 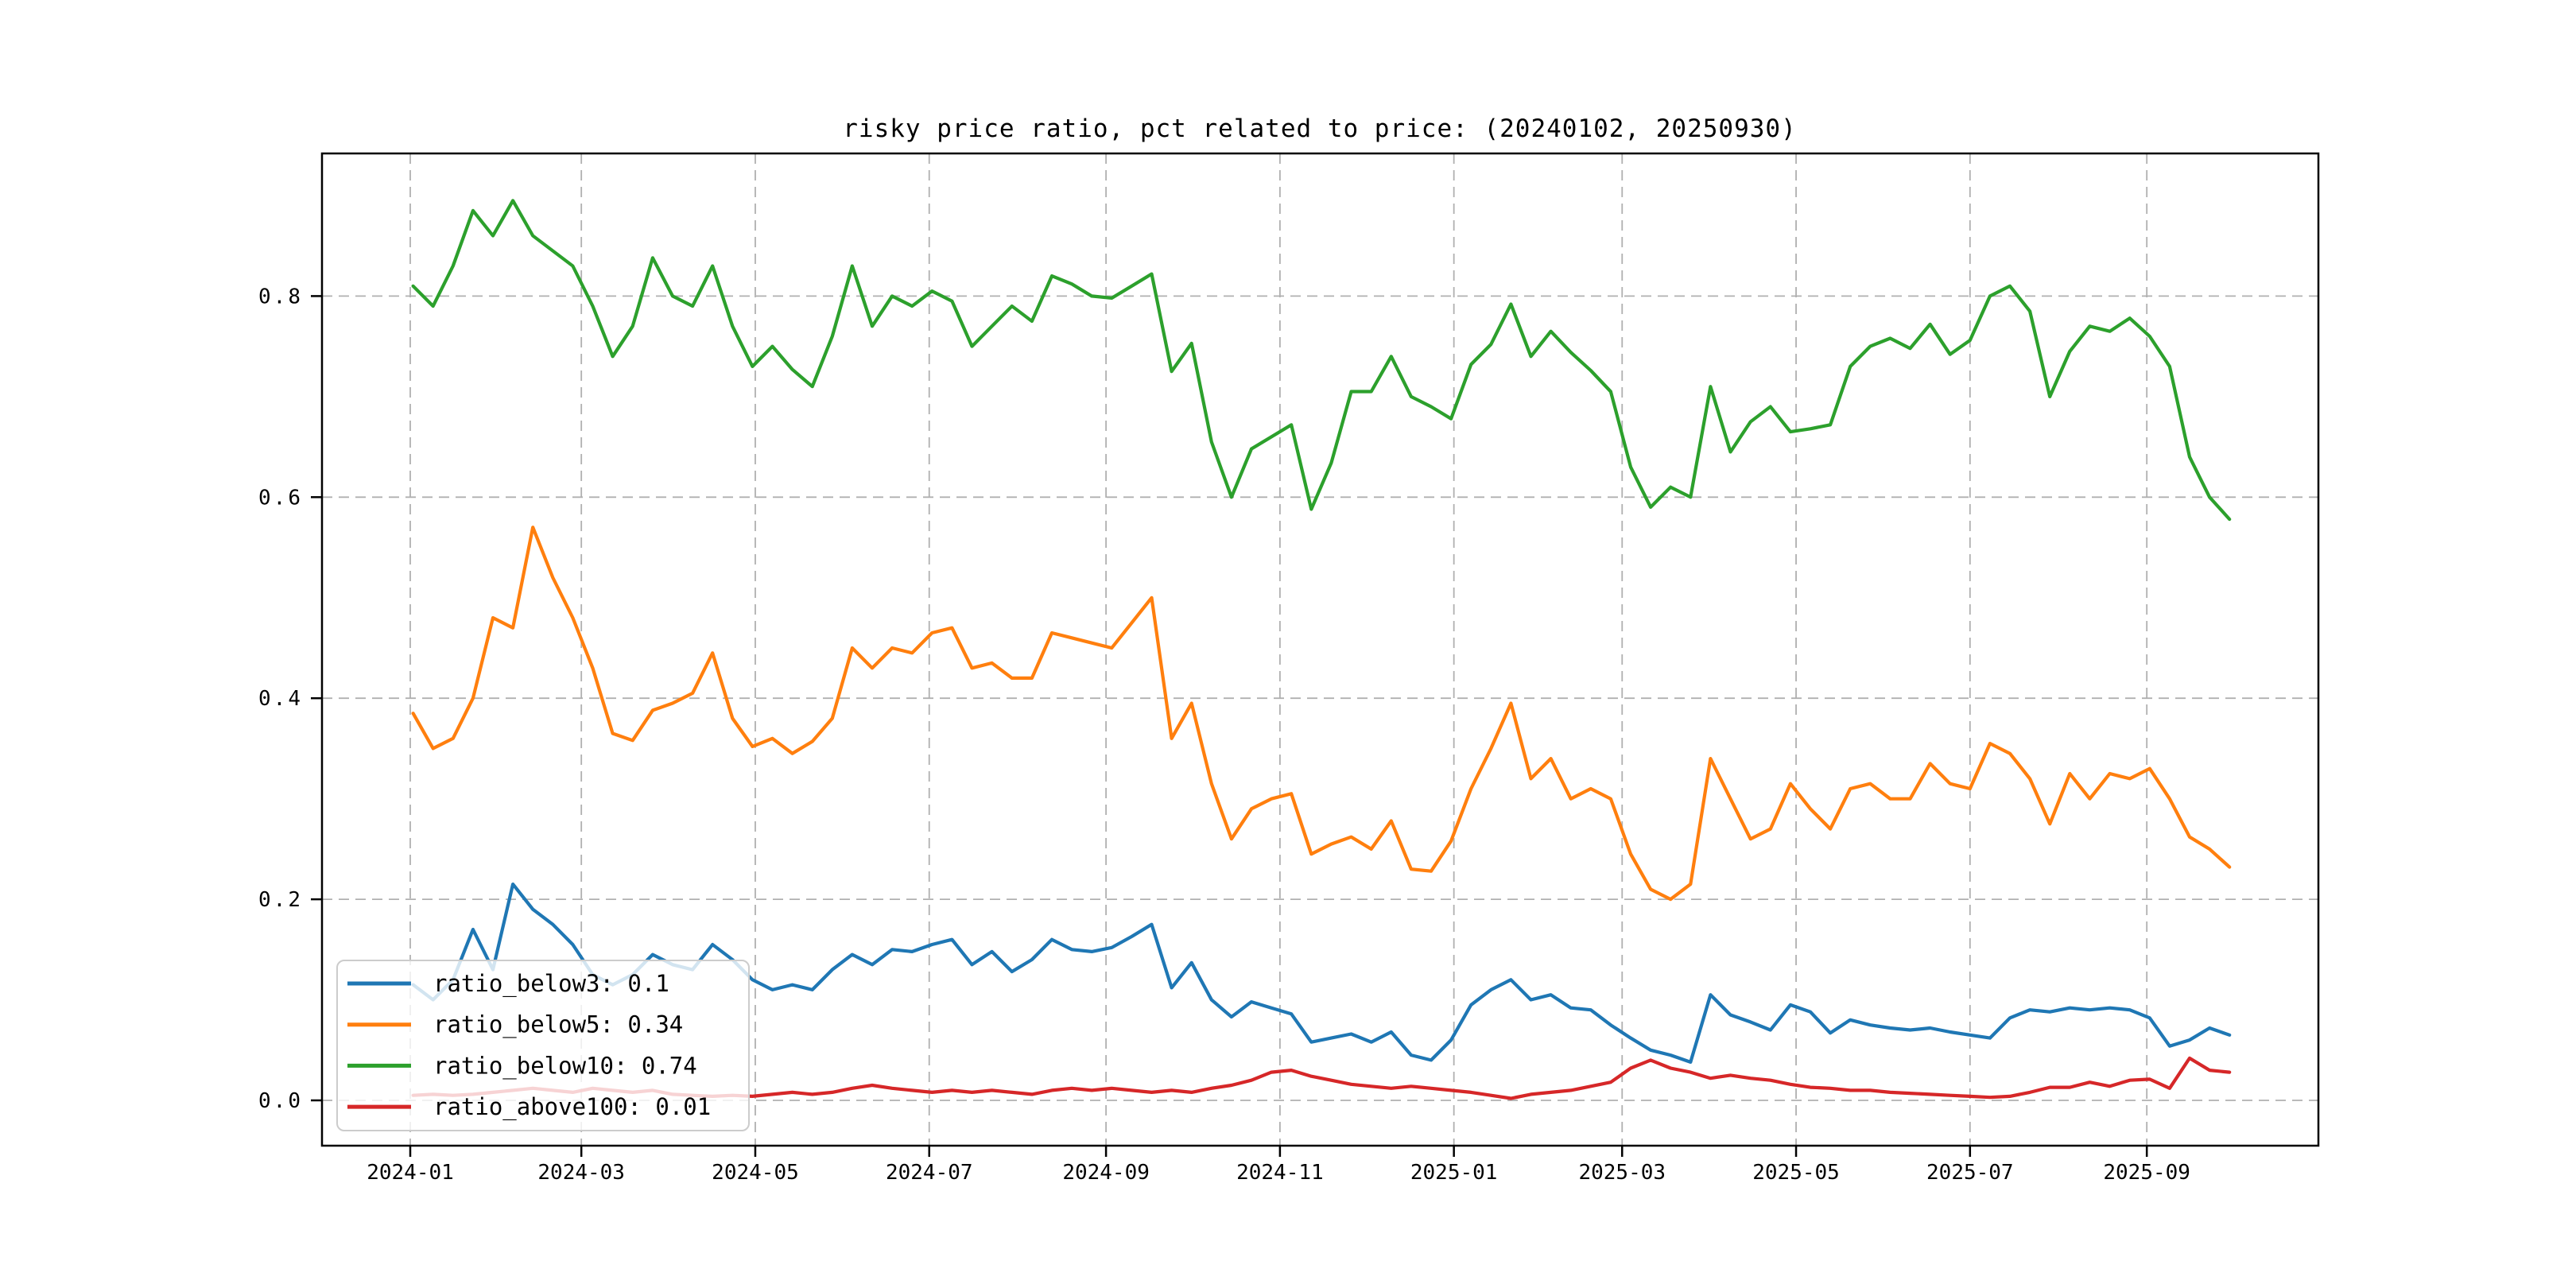 I want to click on x-tick-label: 2025-01, so click(x=1454, y=1173).